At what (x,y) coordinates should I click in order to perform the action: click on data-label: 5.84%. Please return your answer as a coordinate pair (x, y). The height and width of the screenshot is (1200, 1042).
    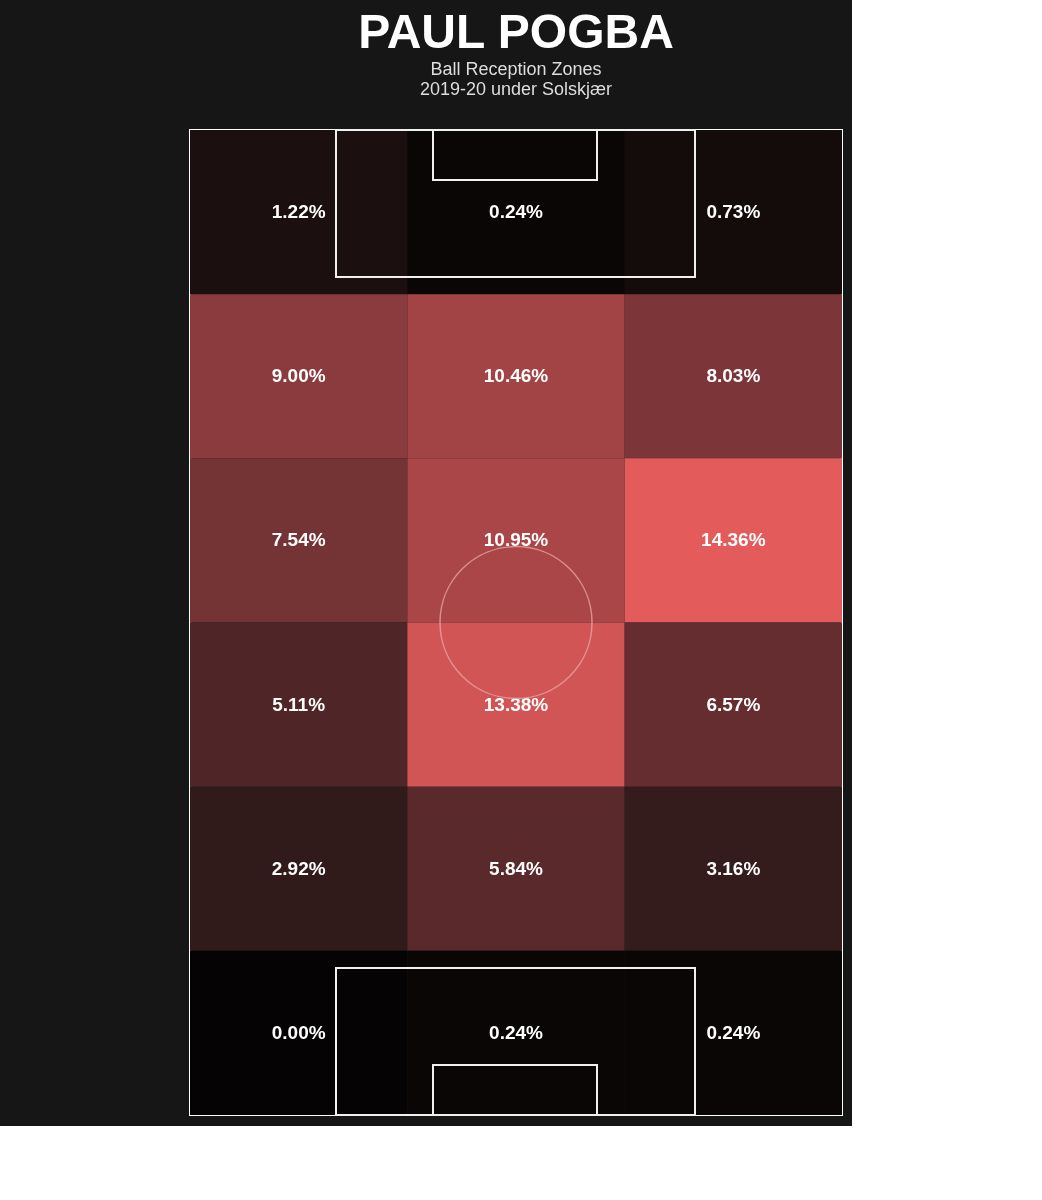
    Looking at the image, I should click on (516, 868).